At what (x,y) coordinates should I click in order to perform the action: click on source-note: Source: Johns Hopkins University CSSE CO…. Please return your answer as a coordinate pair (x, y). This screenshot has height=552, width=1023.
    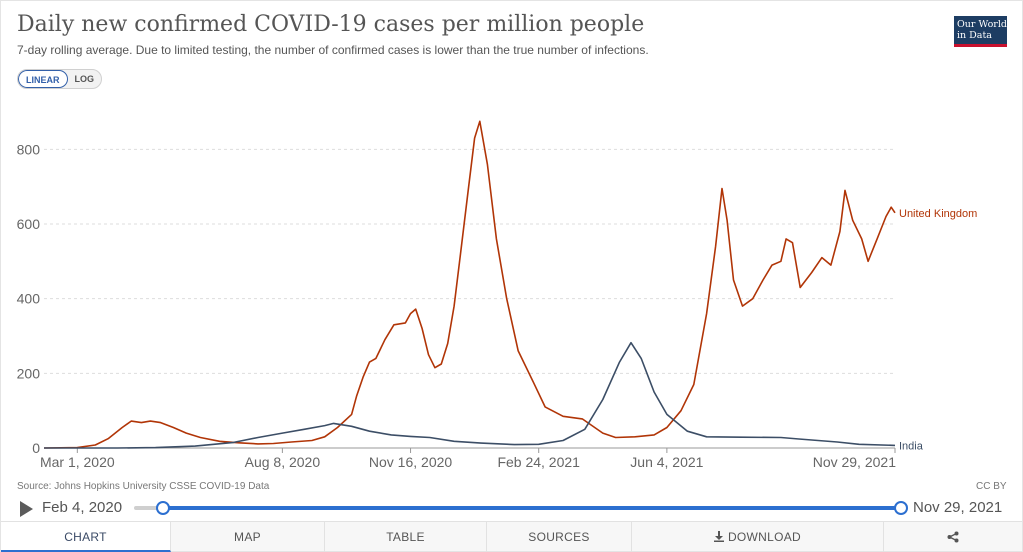
    Looking at the image, I should click on (143, 486).